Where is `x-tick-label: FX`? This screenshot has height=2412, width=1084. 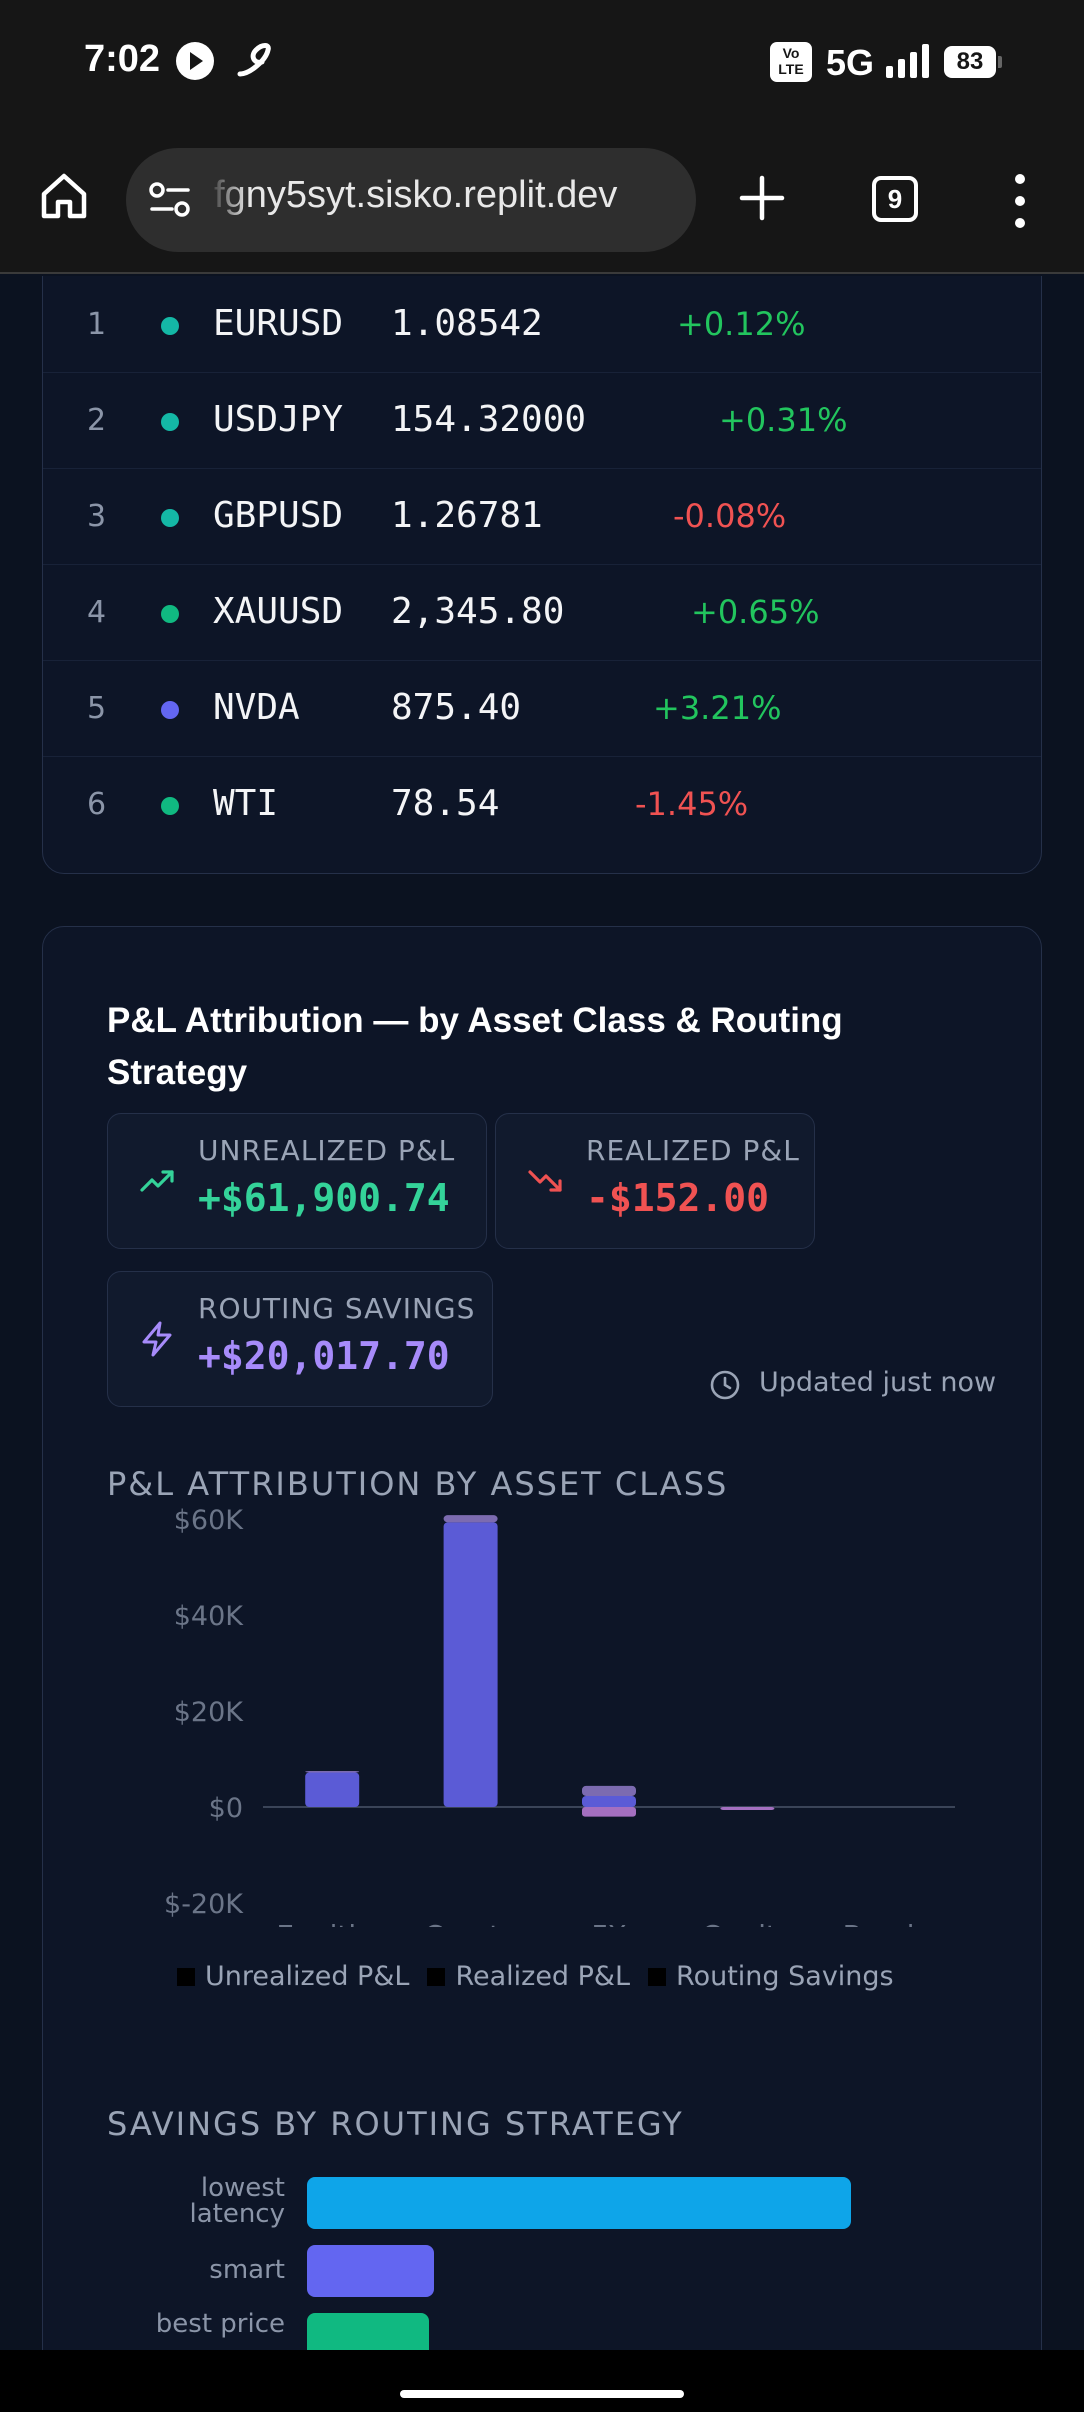
x-tick-label: FX is located at coordinates (608, 1923).